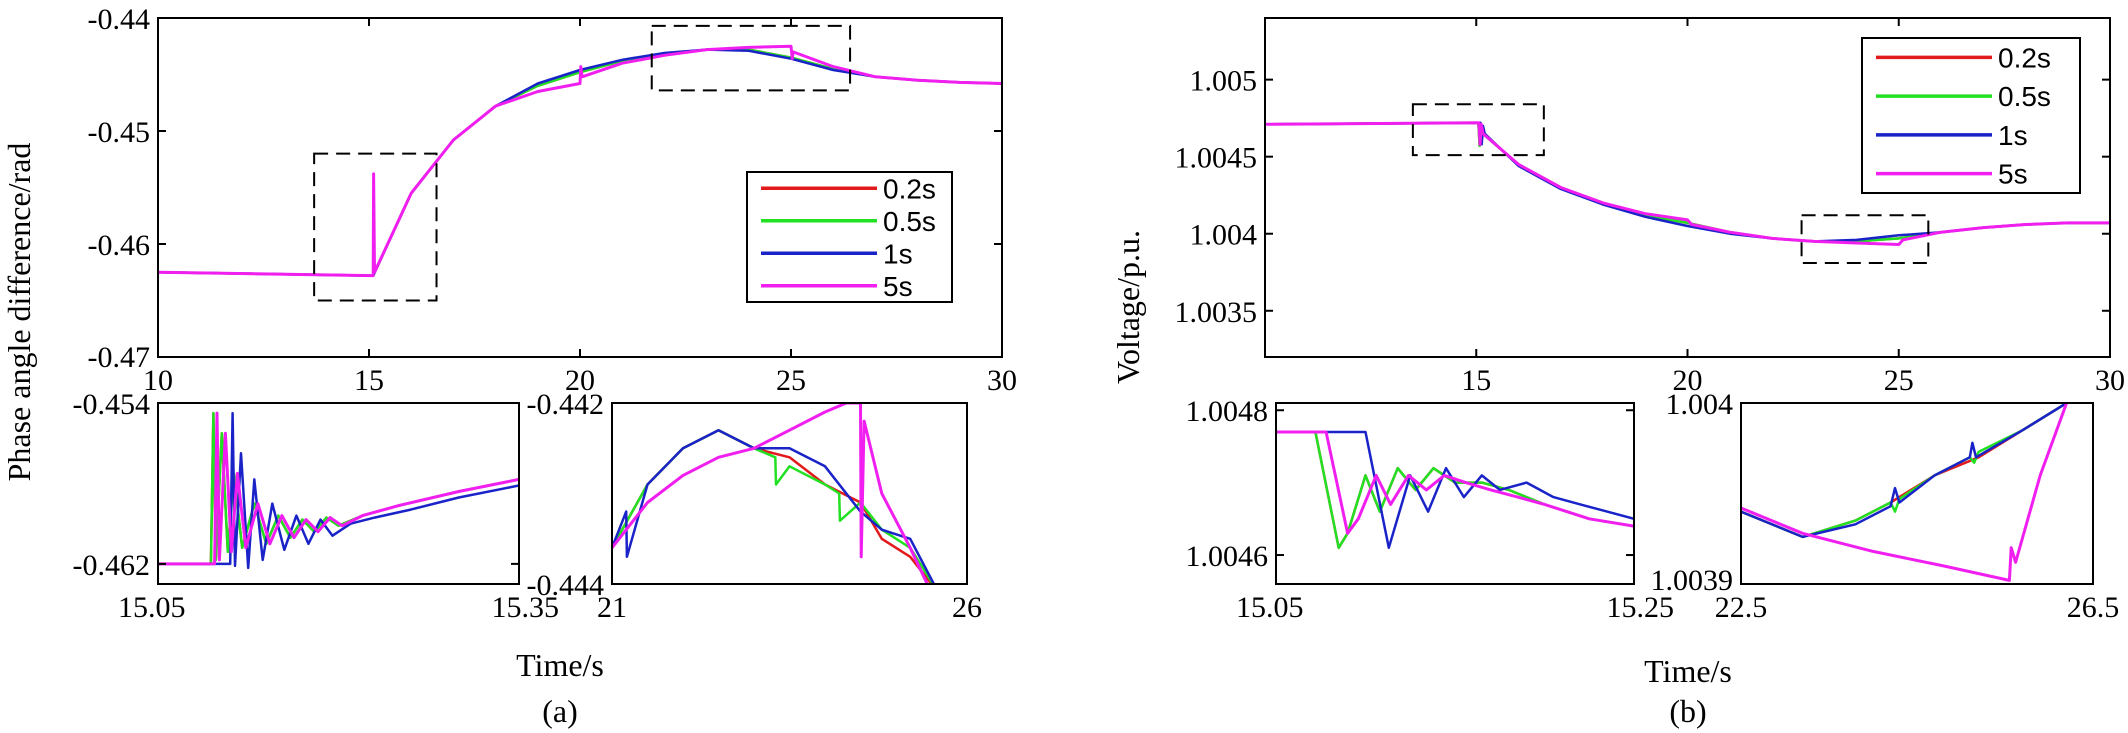  I want to click on y-tick-label: -0.44, so click(119, 19).